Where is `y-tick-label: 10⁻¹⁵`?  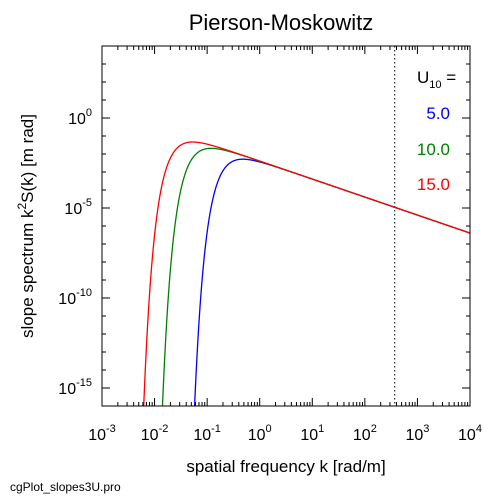
y-tick-label: 10⁻¹⁵ is located at coordinates (75, 387).